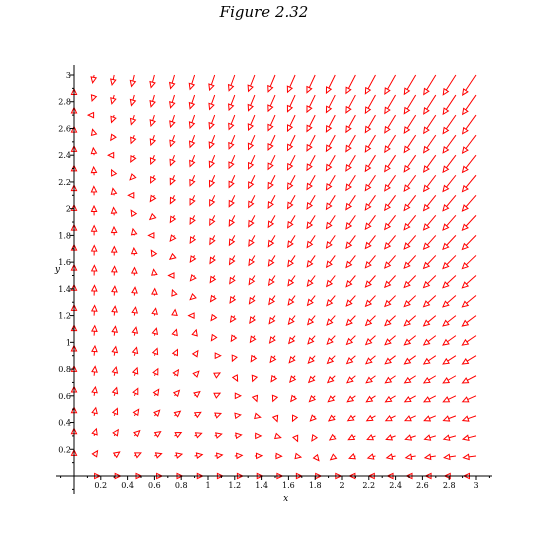  I want to click on y-tick-label: 3, so click(68, 75).